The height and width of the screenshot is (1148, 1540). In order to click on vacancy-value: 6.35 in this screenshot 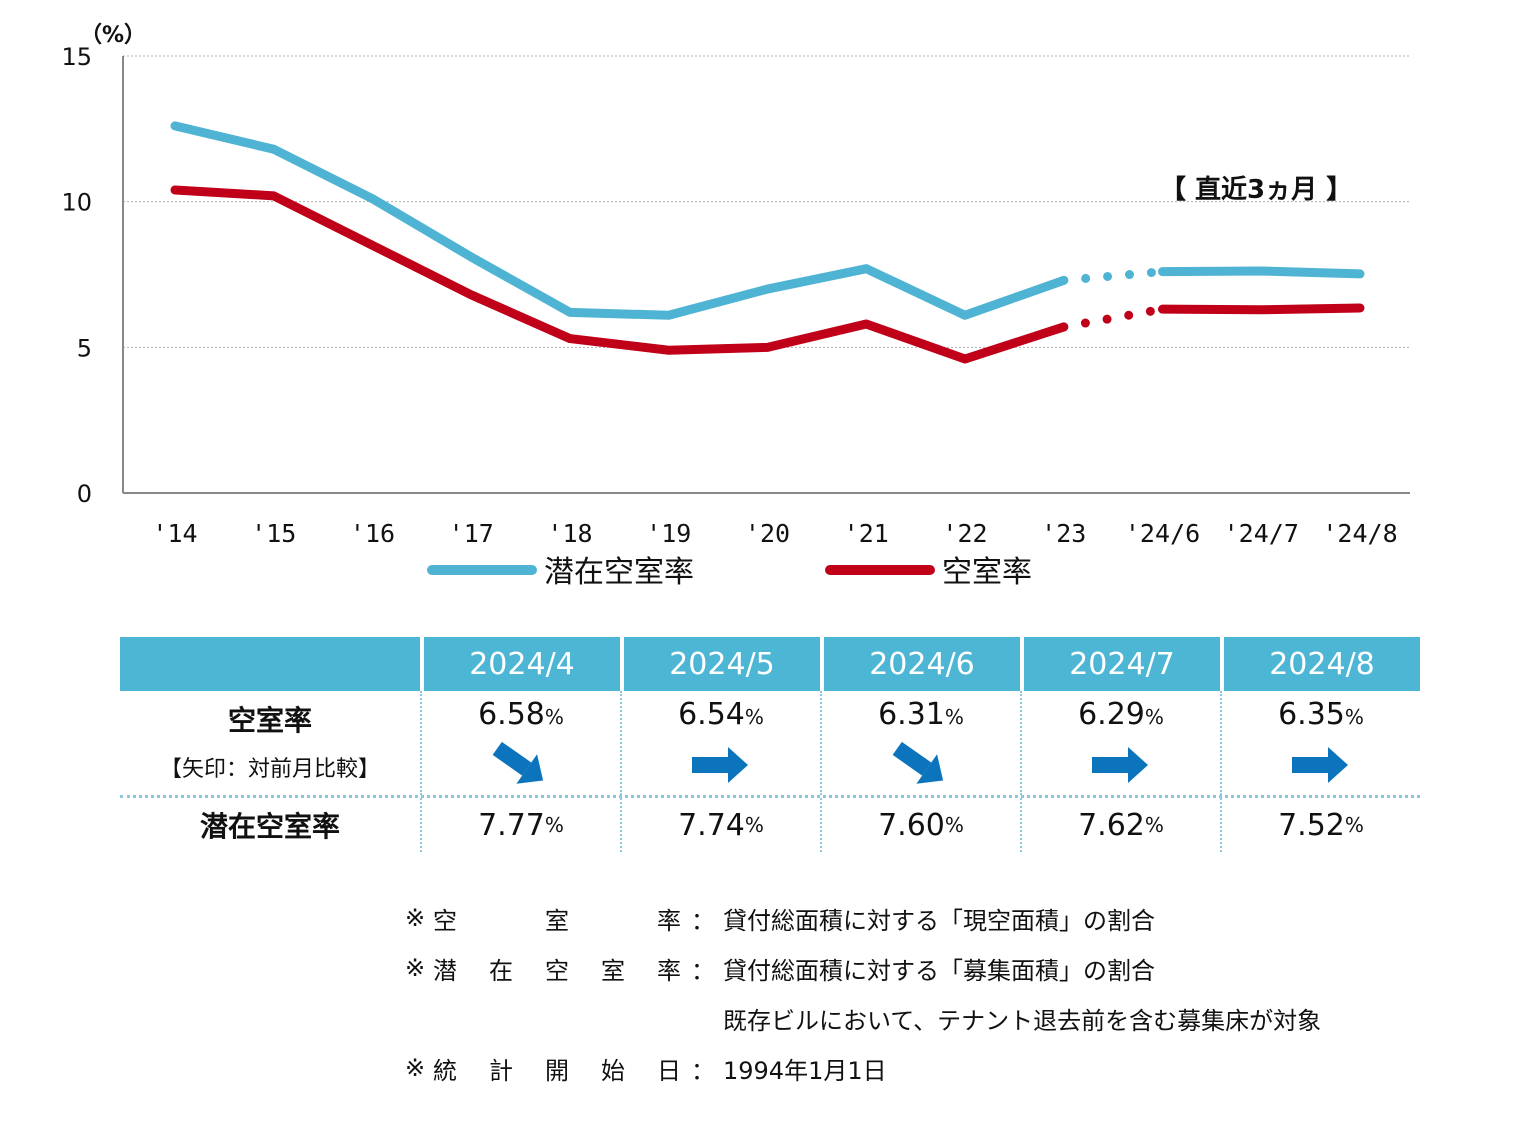, I will do `click(1311, 714)`.